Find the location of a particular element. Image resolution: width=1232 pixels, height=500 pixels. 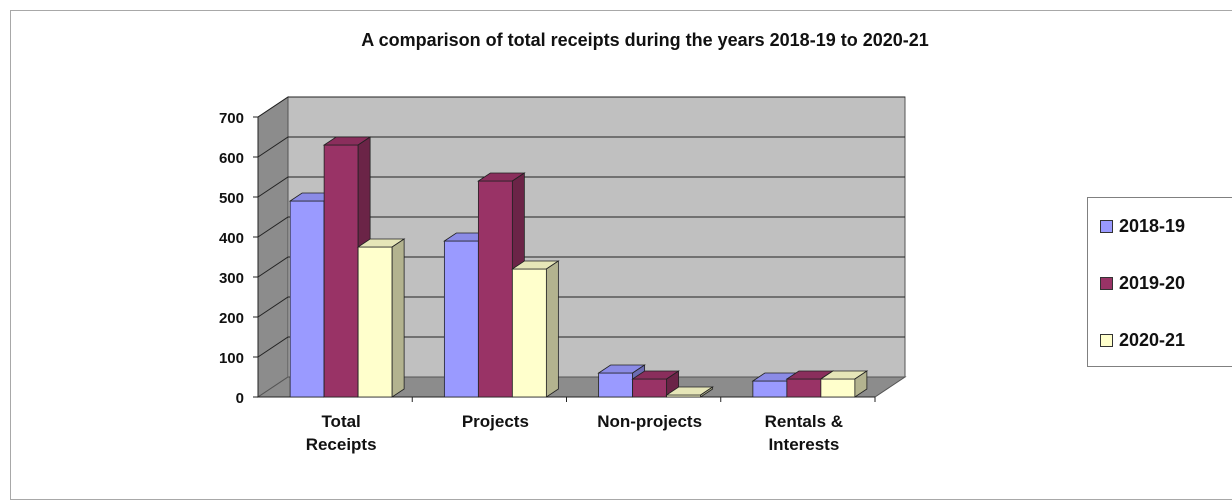

chart-legend: 2018-19 2019-20 2020-21 is located at coordinates (1159, 282).